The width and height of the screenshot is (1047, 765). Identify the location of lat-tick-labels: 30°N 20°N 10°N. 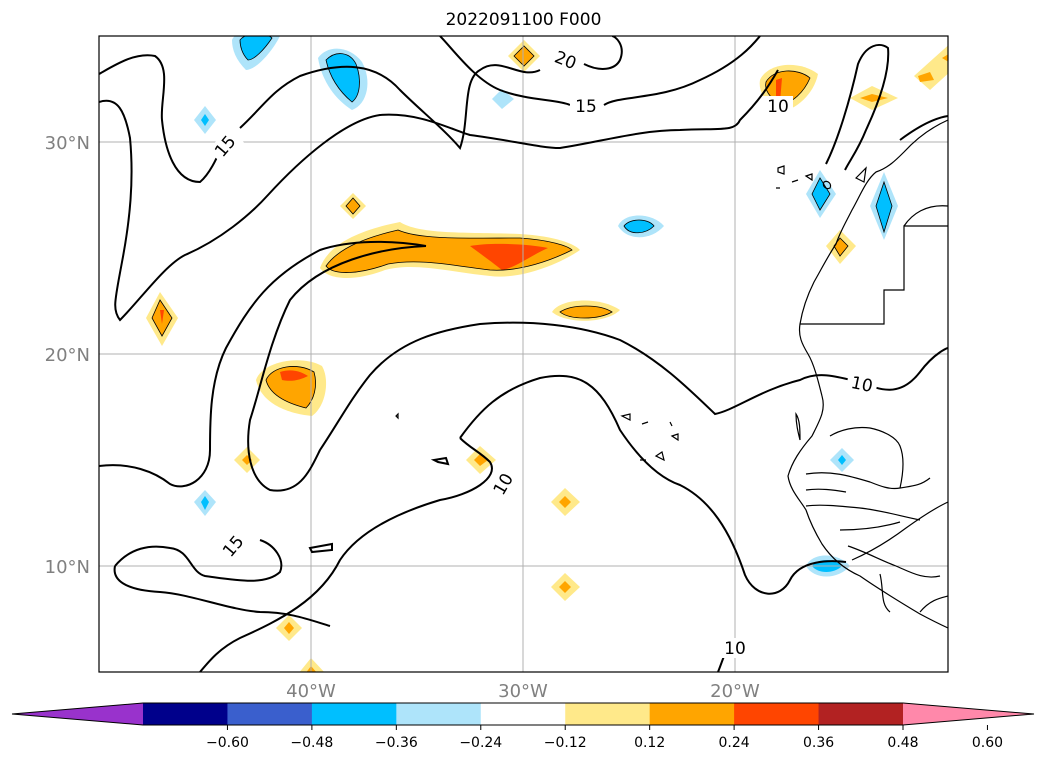
(67, 355).